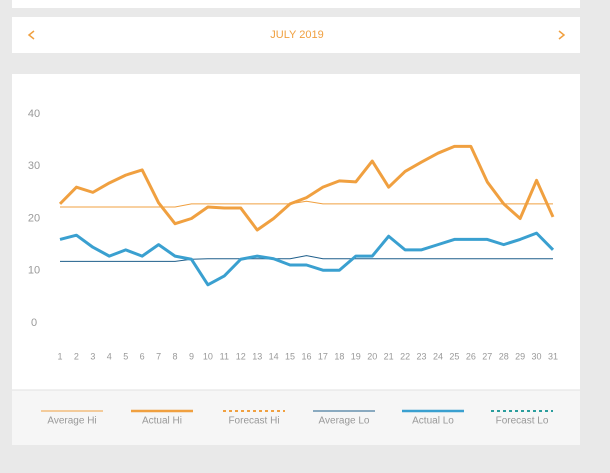  What do you see at coordinates (34, 271) in the screenshot?
I see `y-tick-label: 10` at bounding box center [34, 271].